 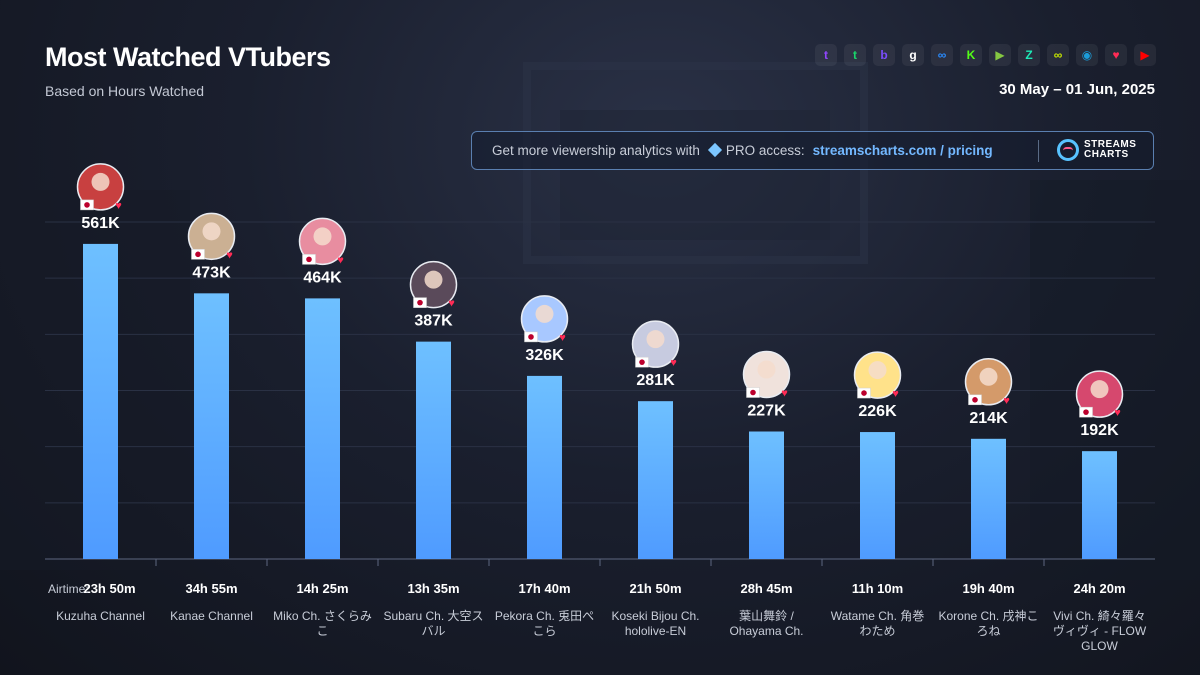 What do you see at coordinates (988, 616) in the screenshot?
I see `channel-name-line: Korone Ch. 戌神こ` at bounding box center [988, 616].